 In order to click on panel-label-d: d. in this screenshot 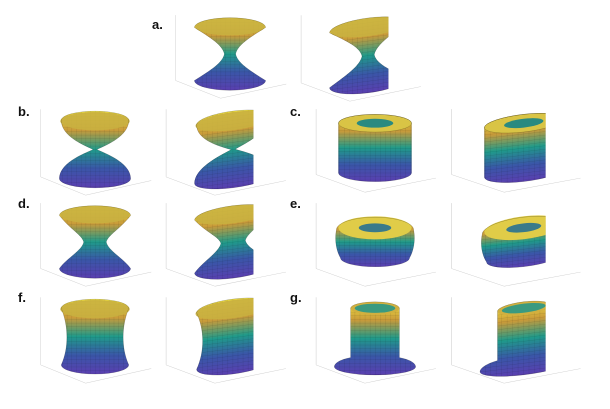, I will do `click(24, 203)`.